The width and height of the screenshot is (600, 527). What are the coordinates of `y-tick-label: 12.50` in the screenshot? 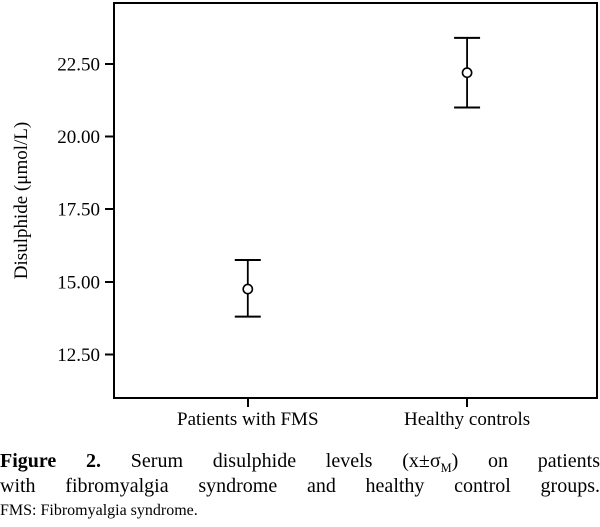 It's located at (78, 355).